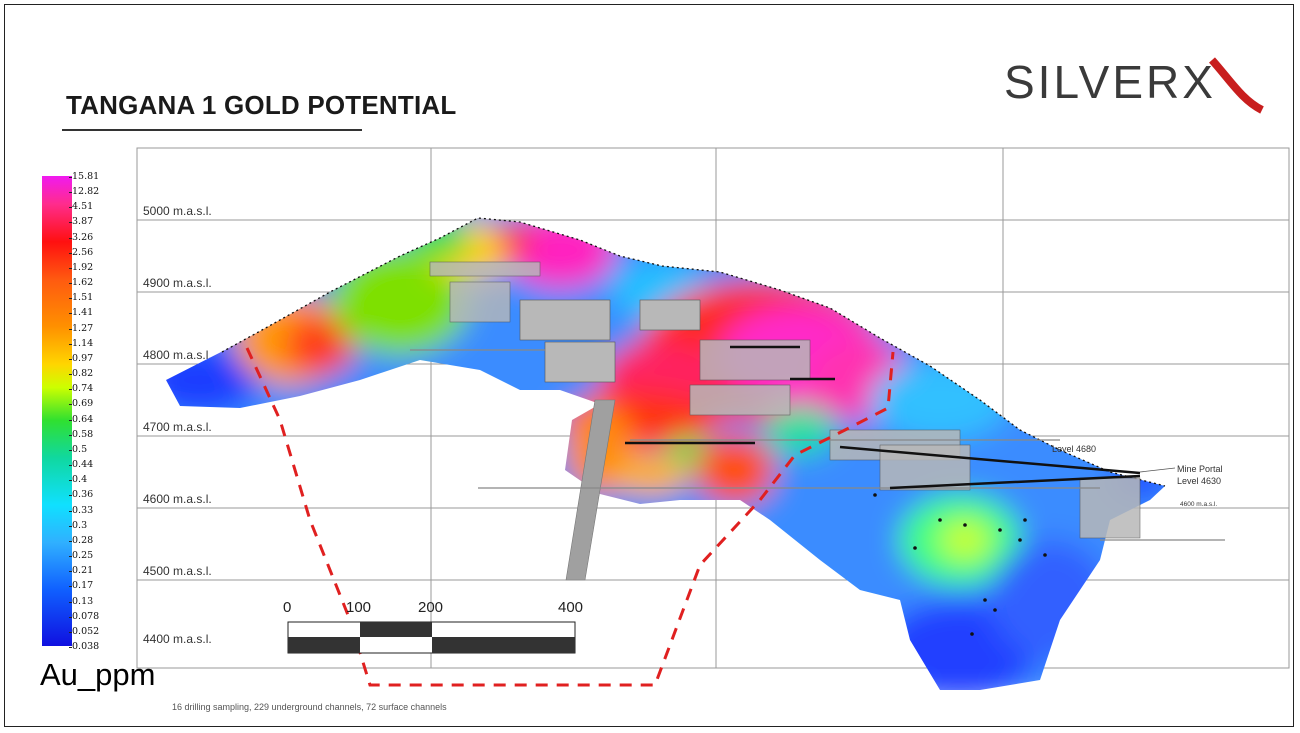 This screenshot has width=1300, height=733. What do you see at coordinates (81, 586) in the screenshot?
I see `colorbar-tick-label: 0.17` at bounding box center [81, 586].